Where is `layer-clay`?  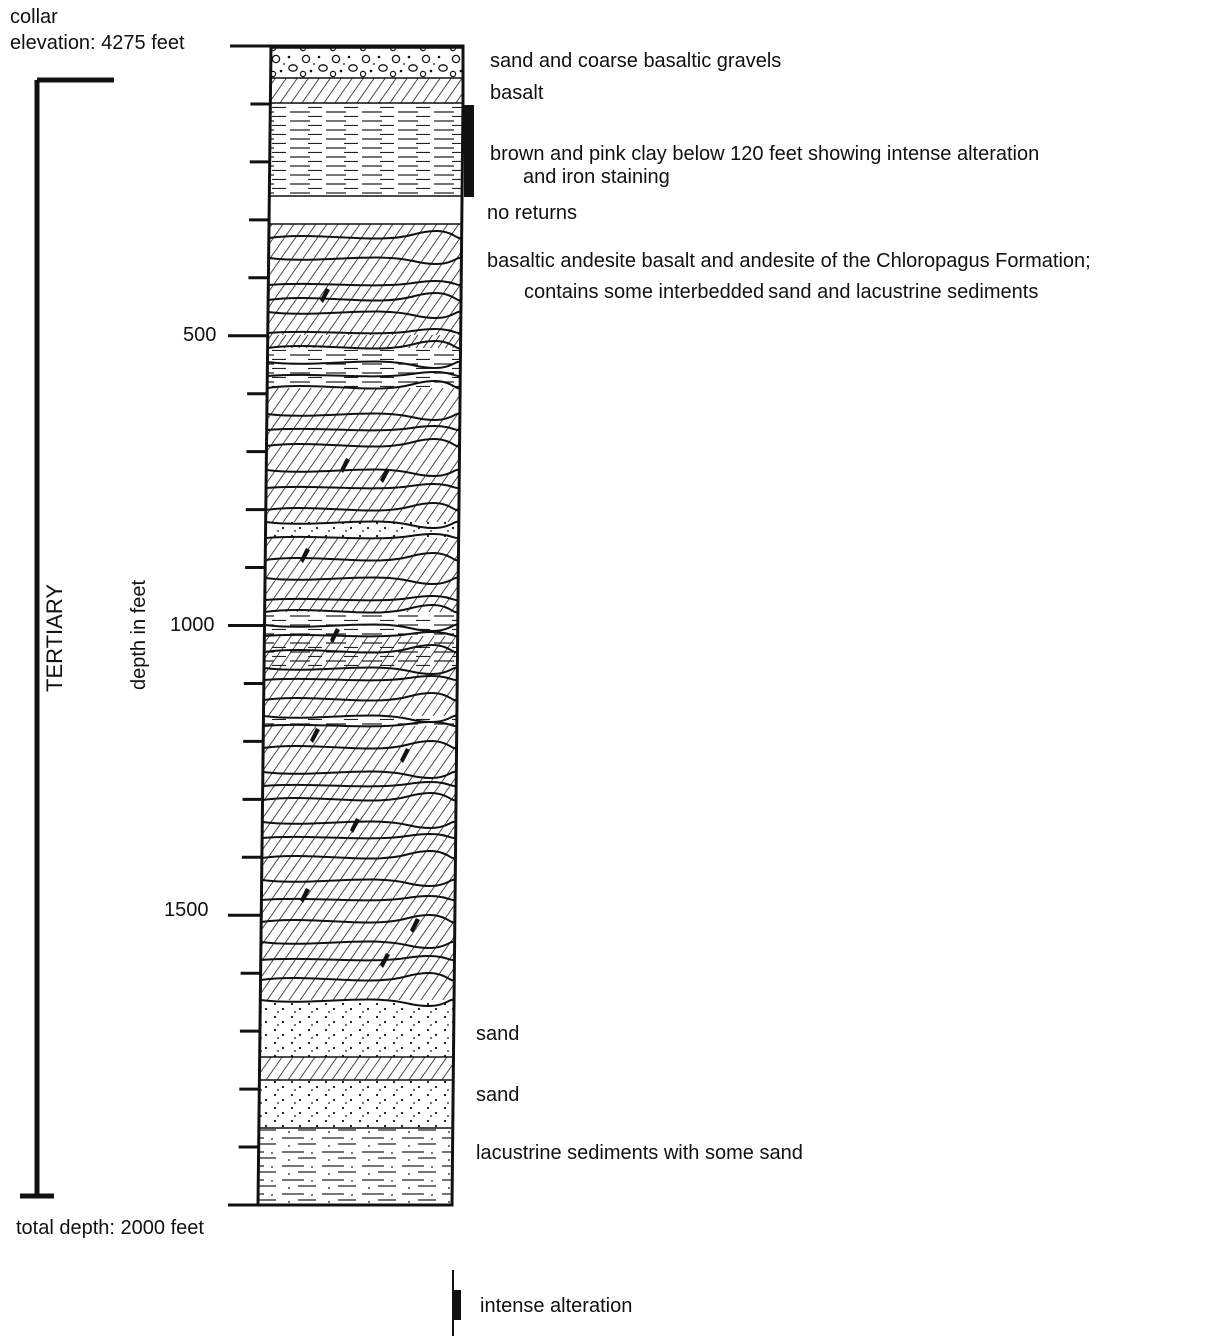 layer-clay is located at coordinates (366, 149).